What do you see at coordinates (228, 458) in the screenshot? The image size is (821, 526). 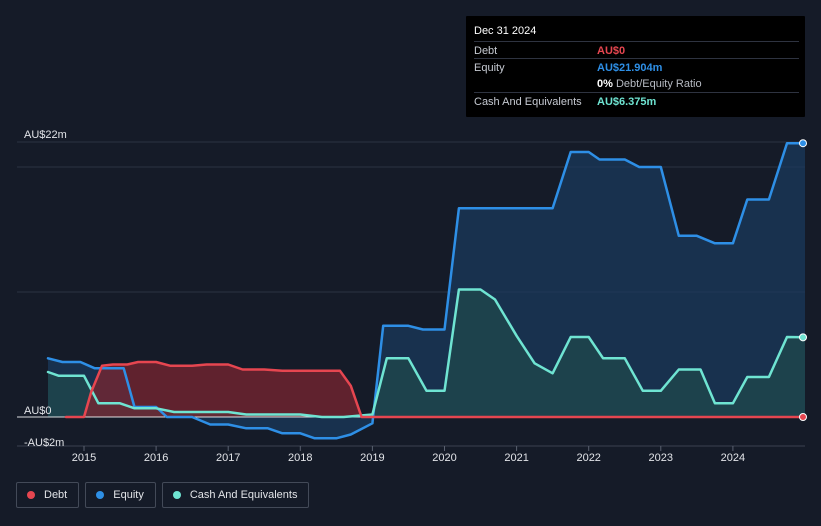 I see `x-tick-label: 2017` at bounding box center [228, 458].